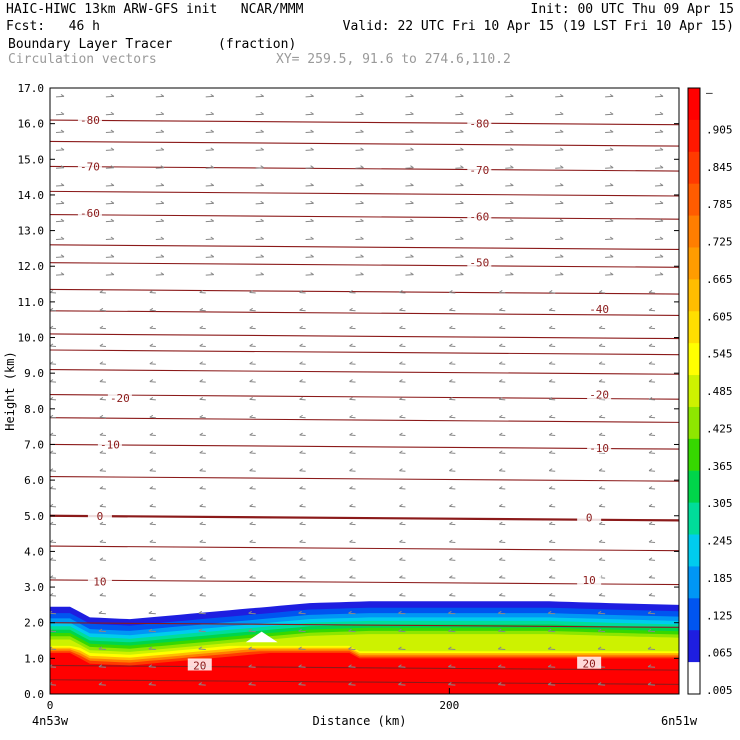 This screenshot has height=740, width=740. I want to click on colorbar-label: .785, so click(719, 204).